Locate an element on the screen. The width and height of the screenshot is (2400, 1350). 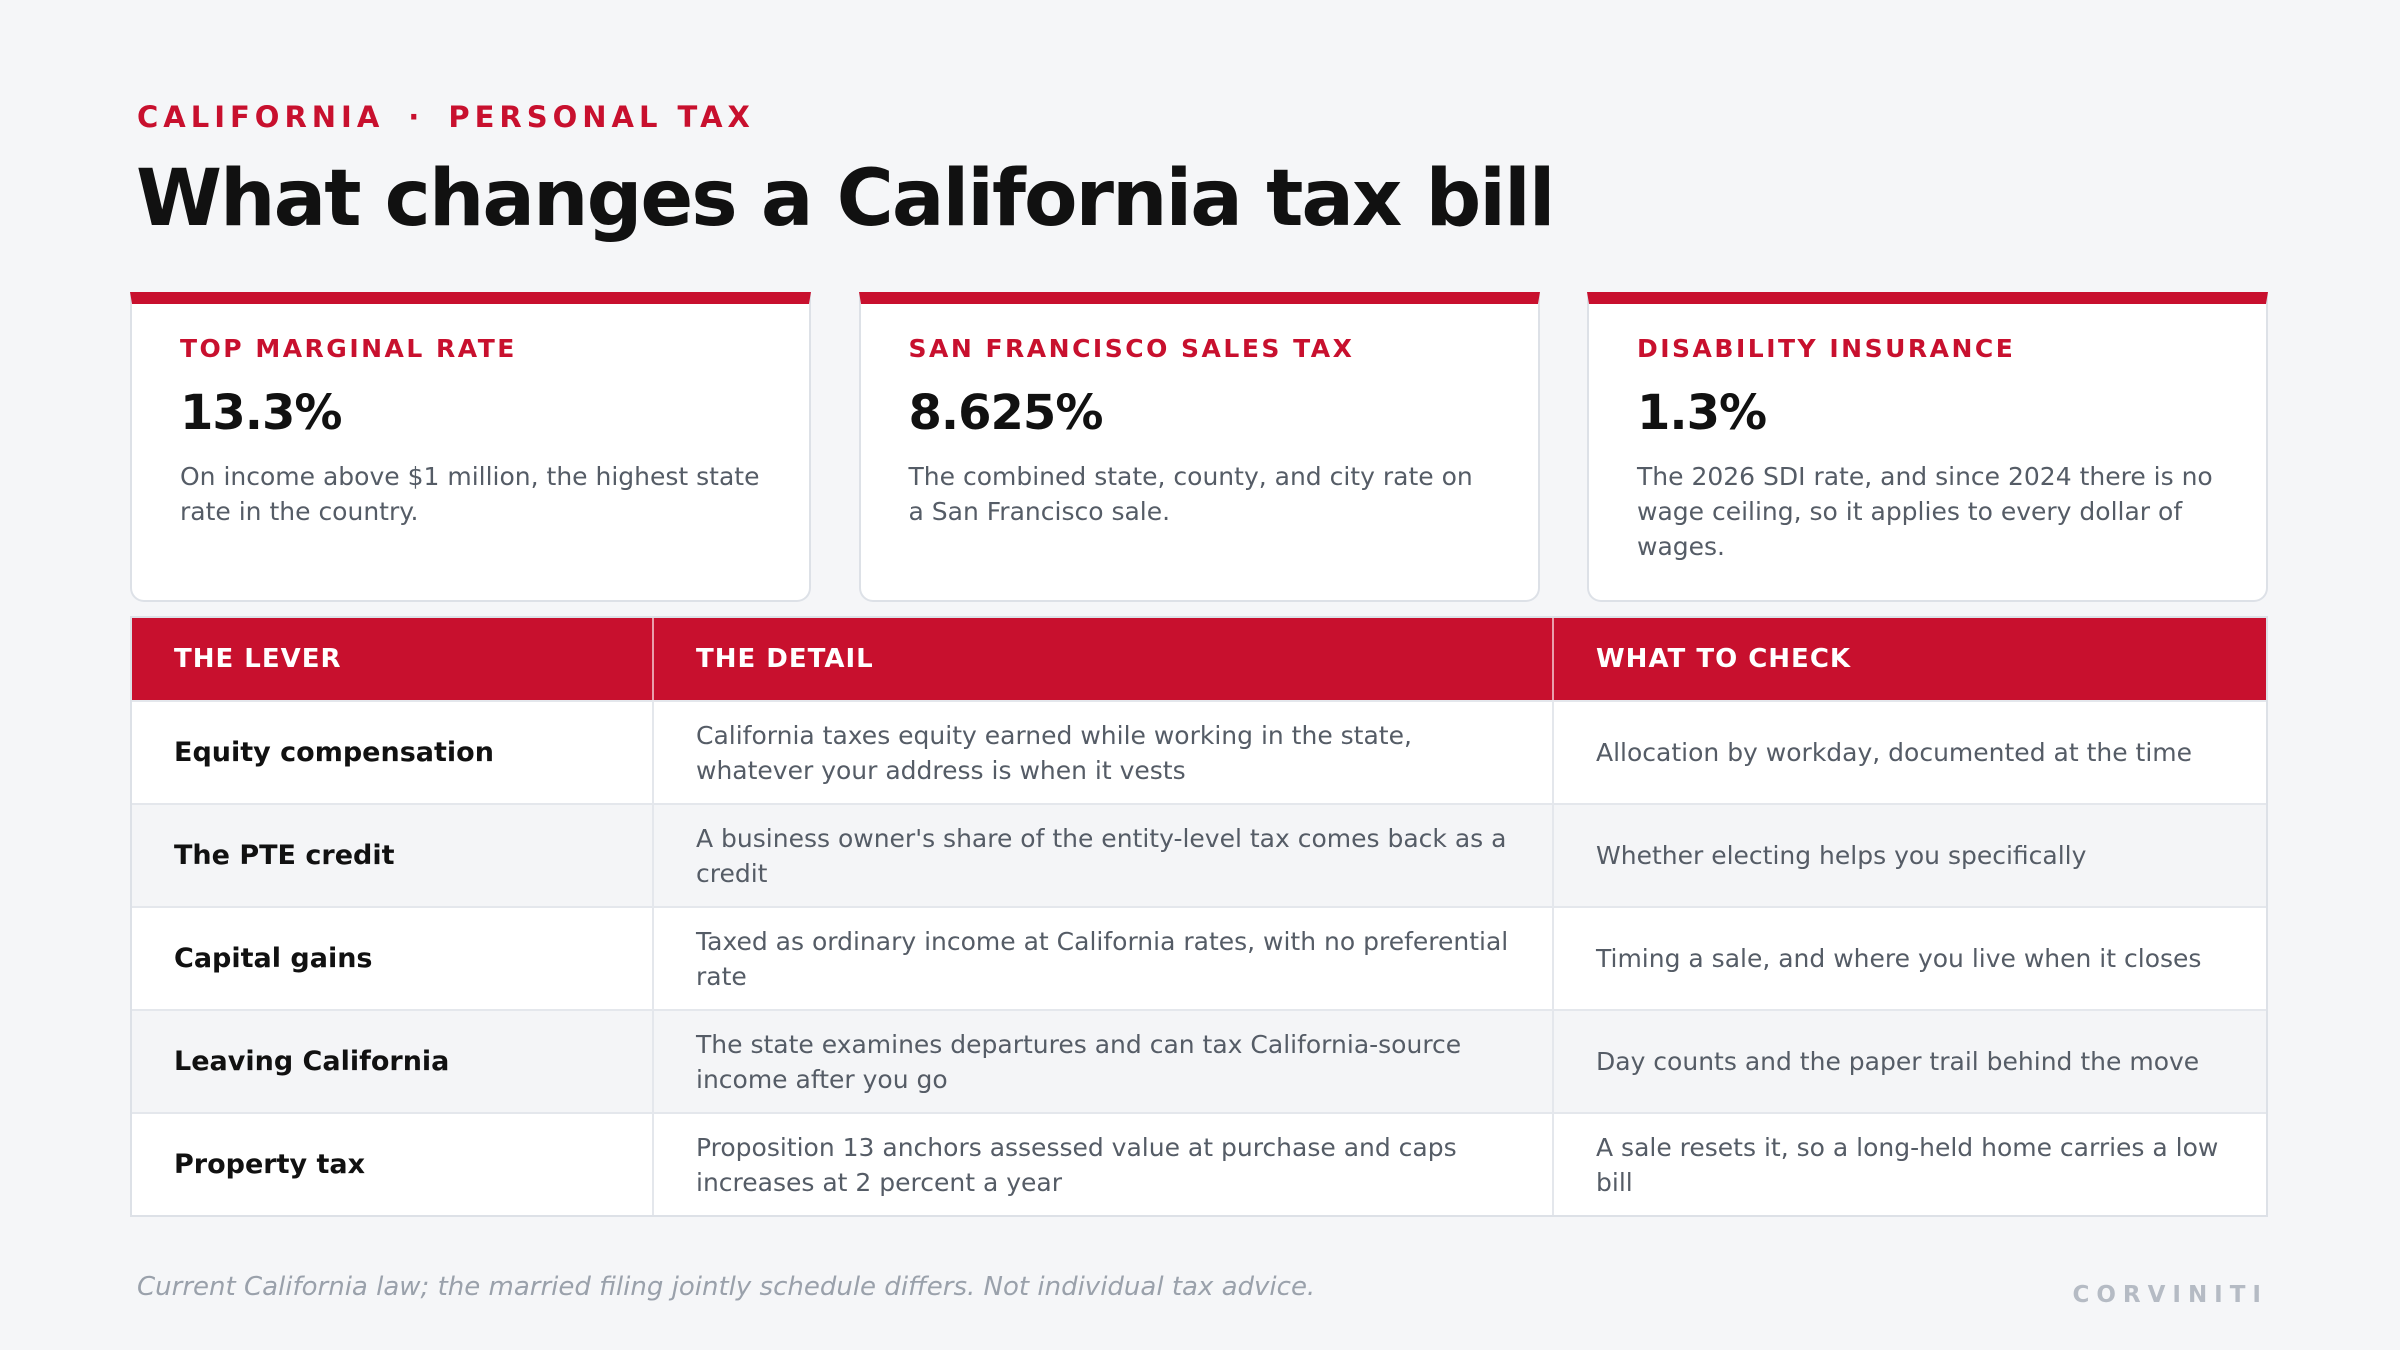
lever-cell: Property tax is located at coordinates (393, 1164).